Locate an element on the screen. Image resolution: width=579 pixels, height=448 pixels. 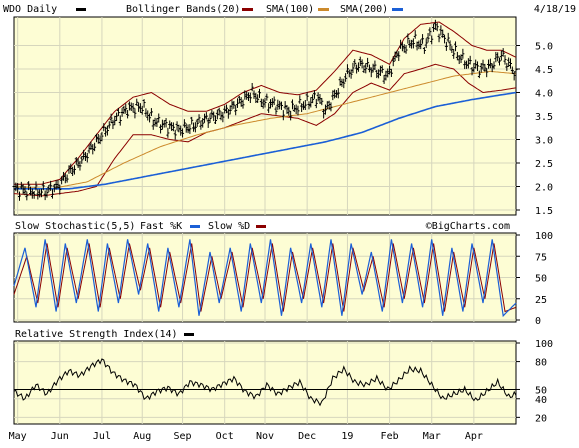
x-tick-label: 19 is located at coordinates (347, 436).